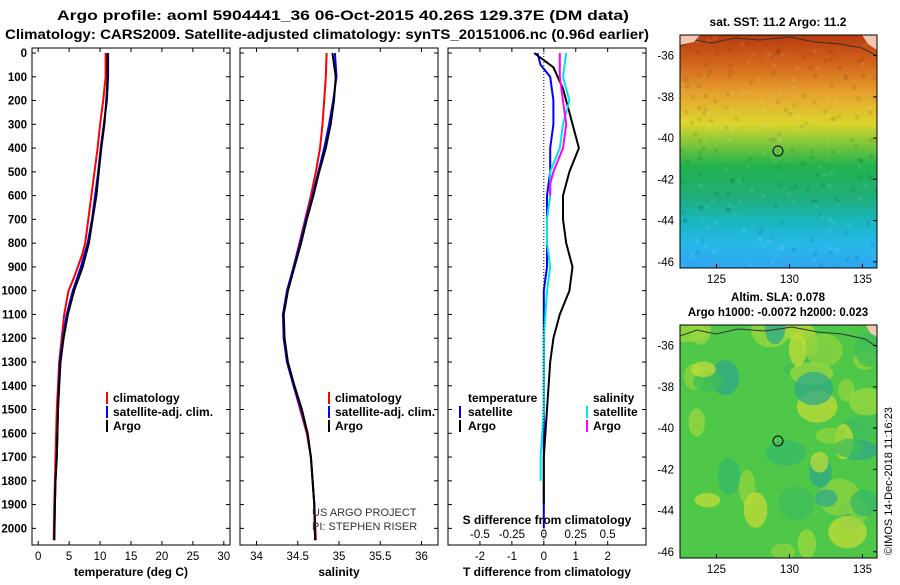 Image resolution: width=900 pixels, height=585 pixels. Describe the element at coordinates (607, 426) in the screenshot. I see `legend-s-argo-label: Argo` at that location.